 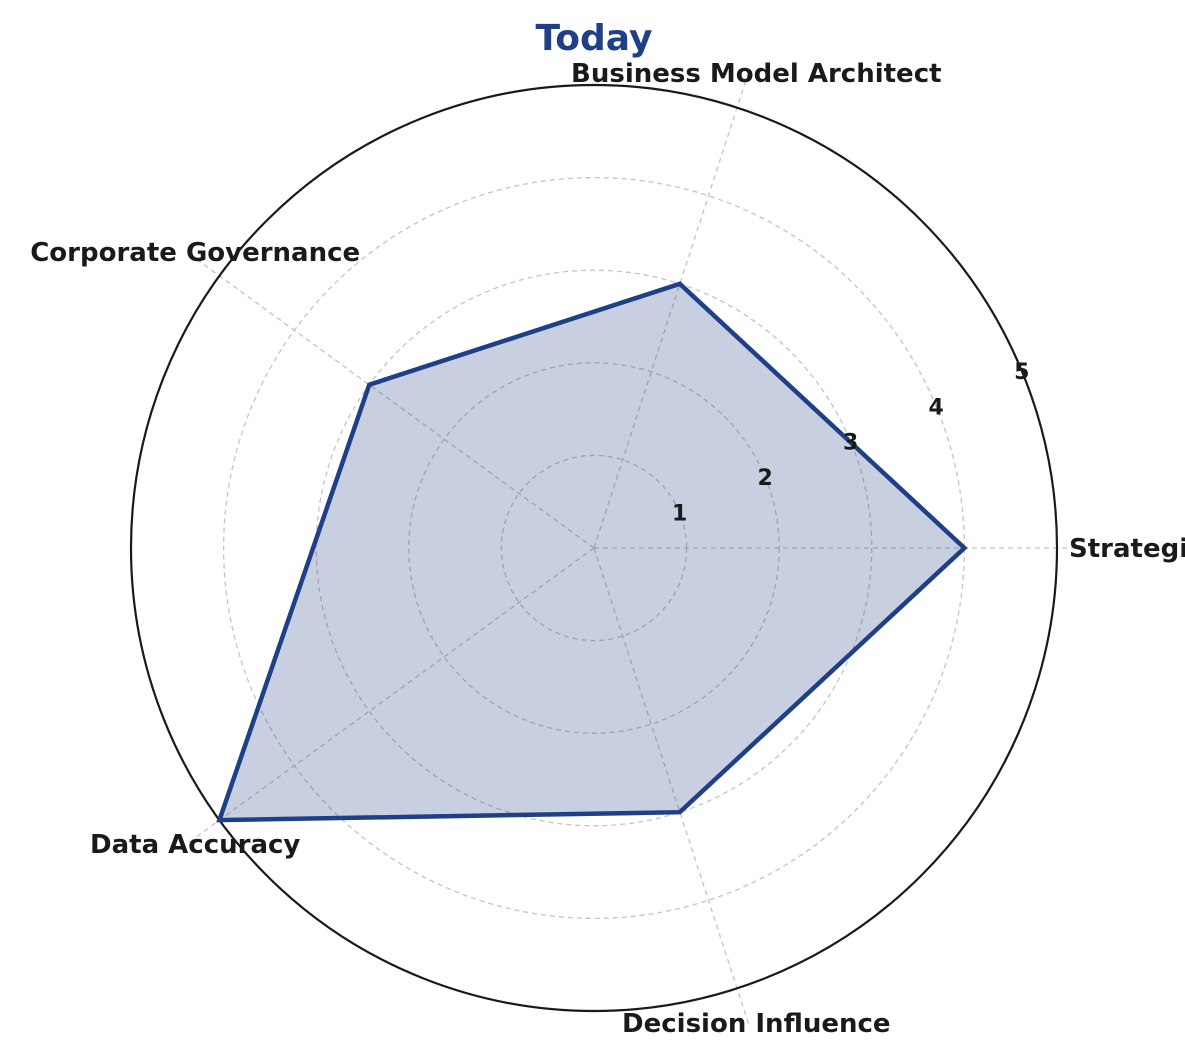 I want to click on r-tick-label-3: 3, so click(x=850, y=443).